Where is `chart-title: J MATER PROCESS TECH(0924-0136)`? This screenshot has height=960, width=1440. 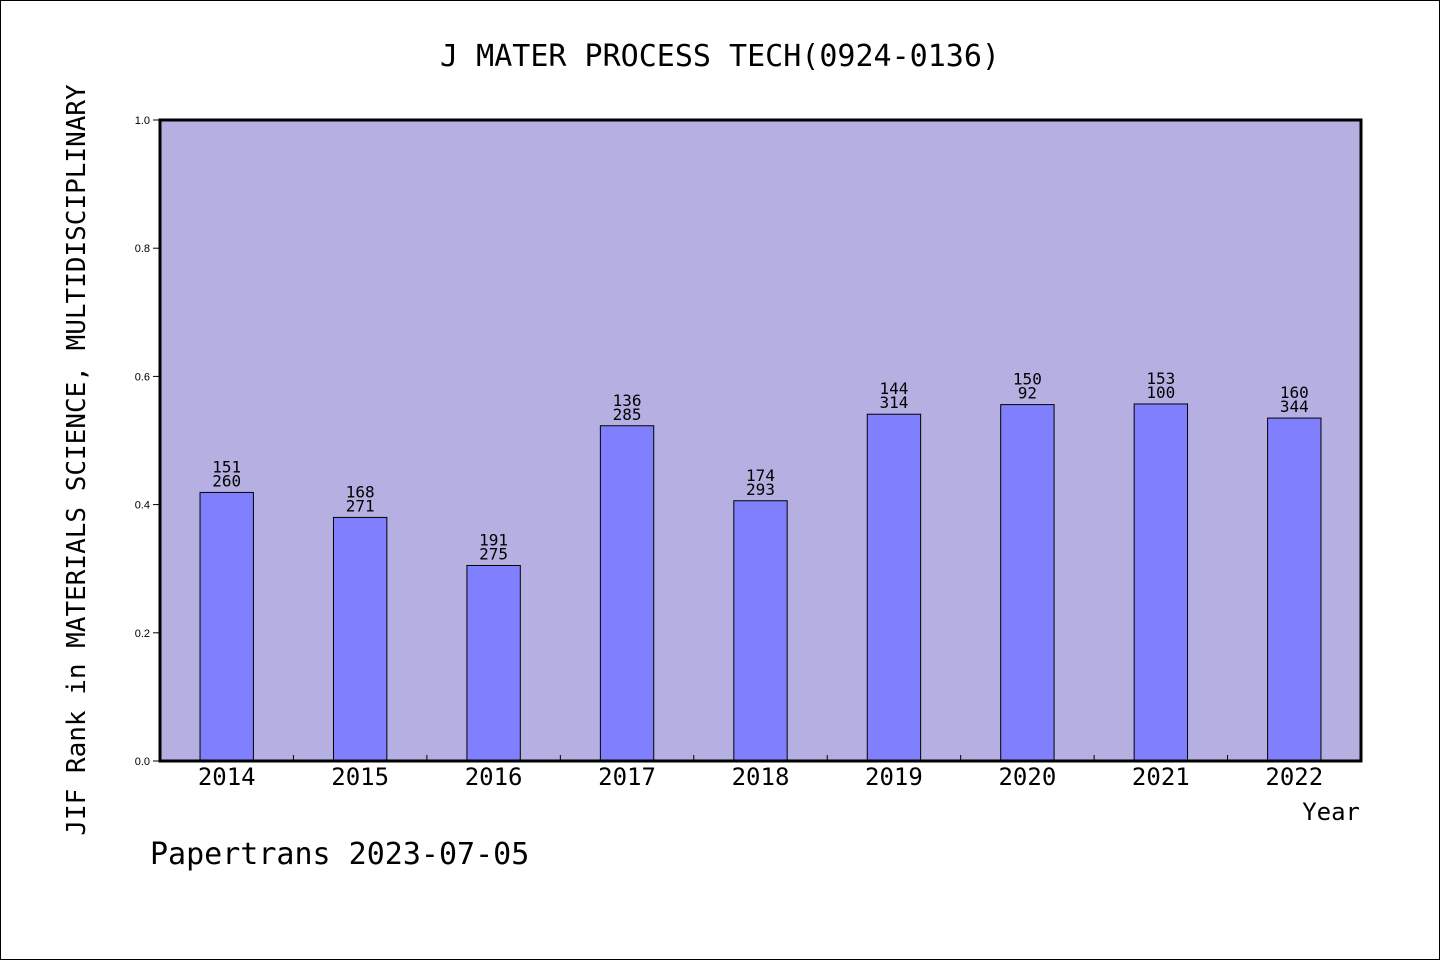
chart-title: J MATER PROCESS TECH(0924-0136) is located at coordinates (720, 56).